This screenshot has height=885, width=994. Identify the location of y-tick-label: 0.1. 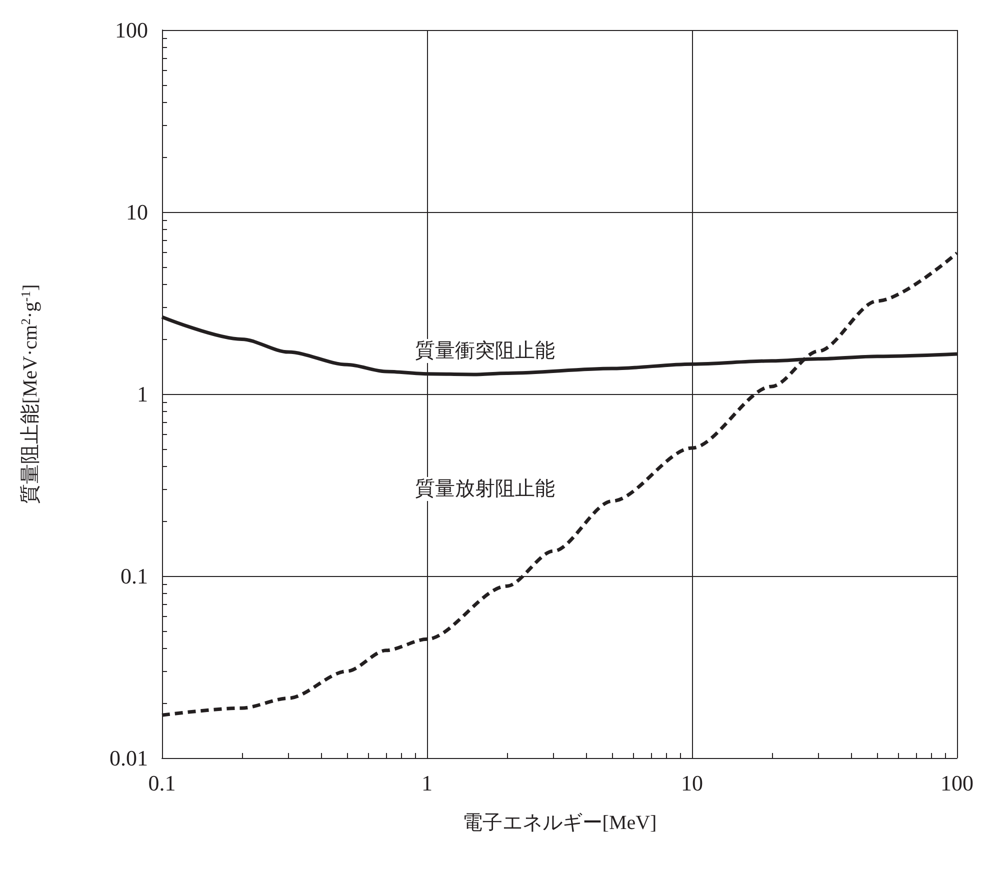
(134, 576).